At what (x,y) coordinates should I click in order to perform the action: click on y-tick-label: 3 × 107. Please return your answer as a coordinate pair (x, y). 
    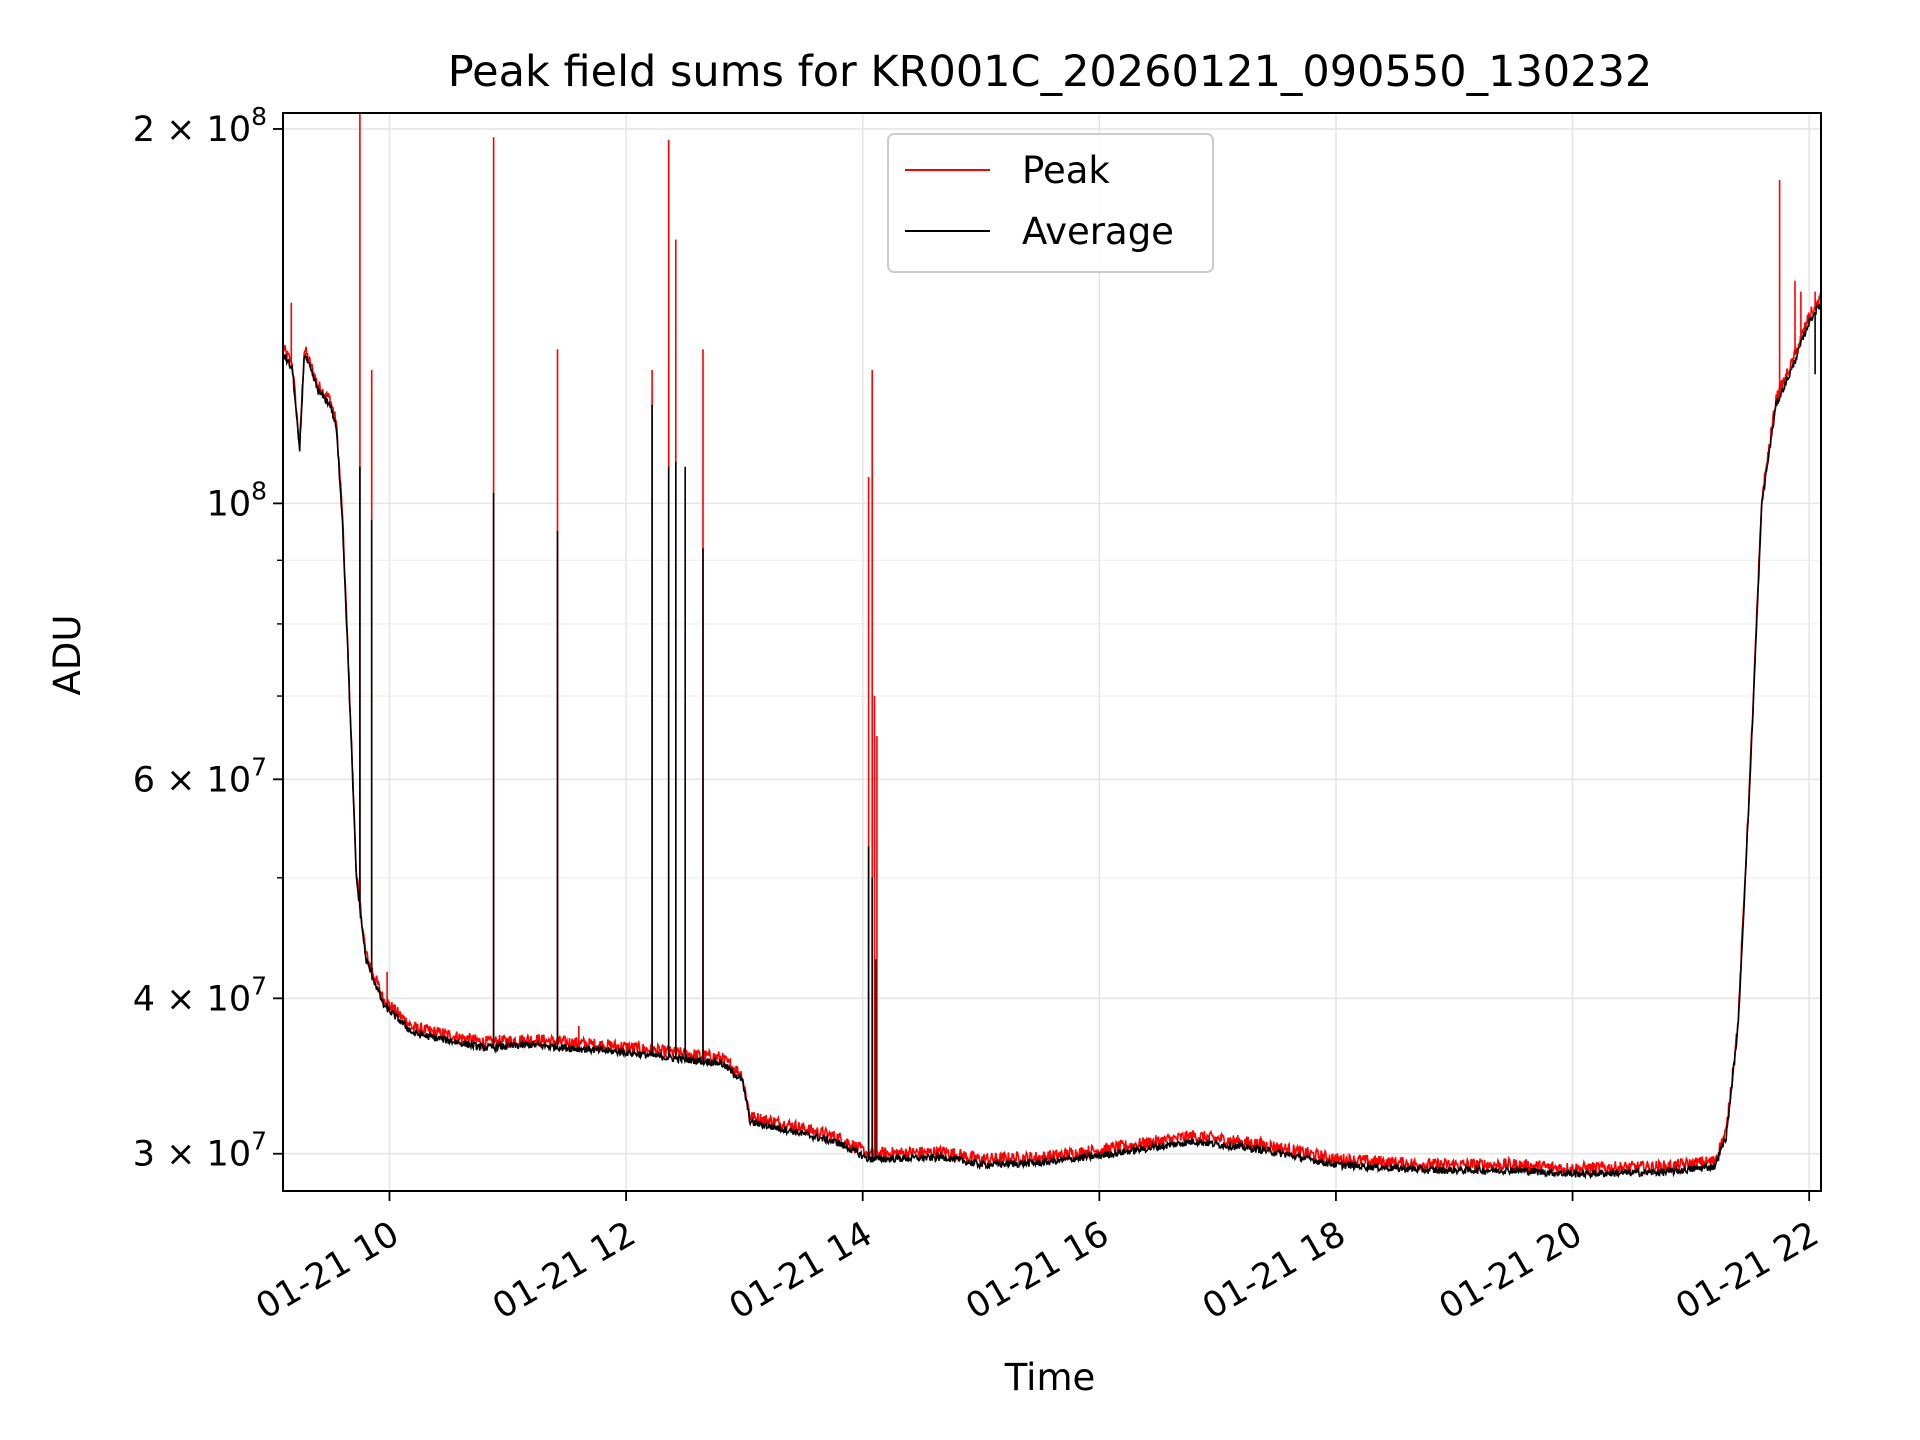
    Looking at the image, I should click on (200, 1151).